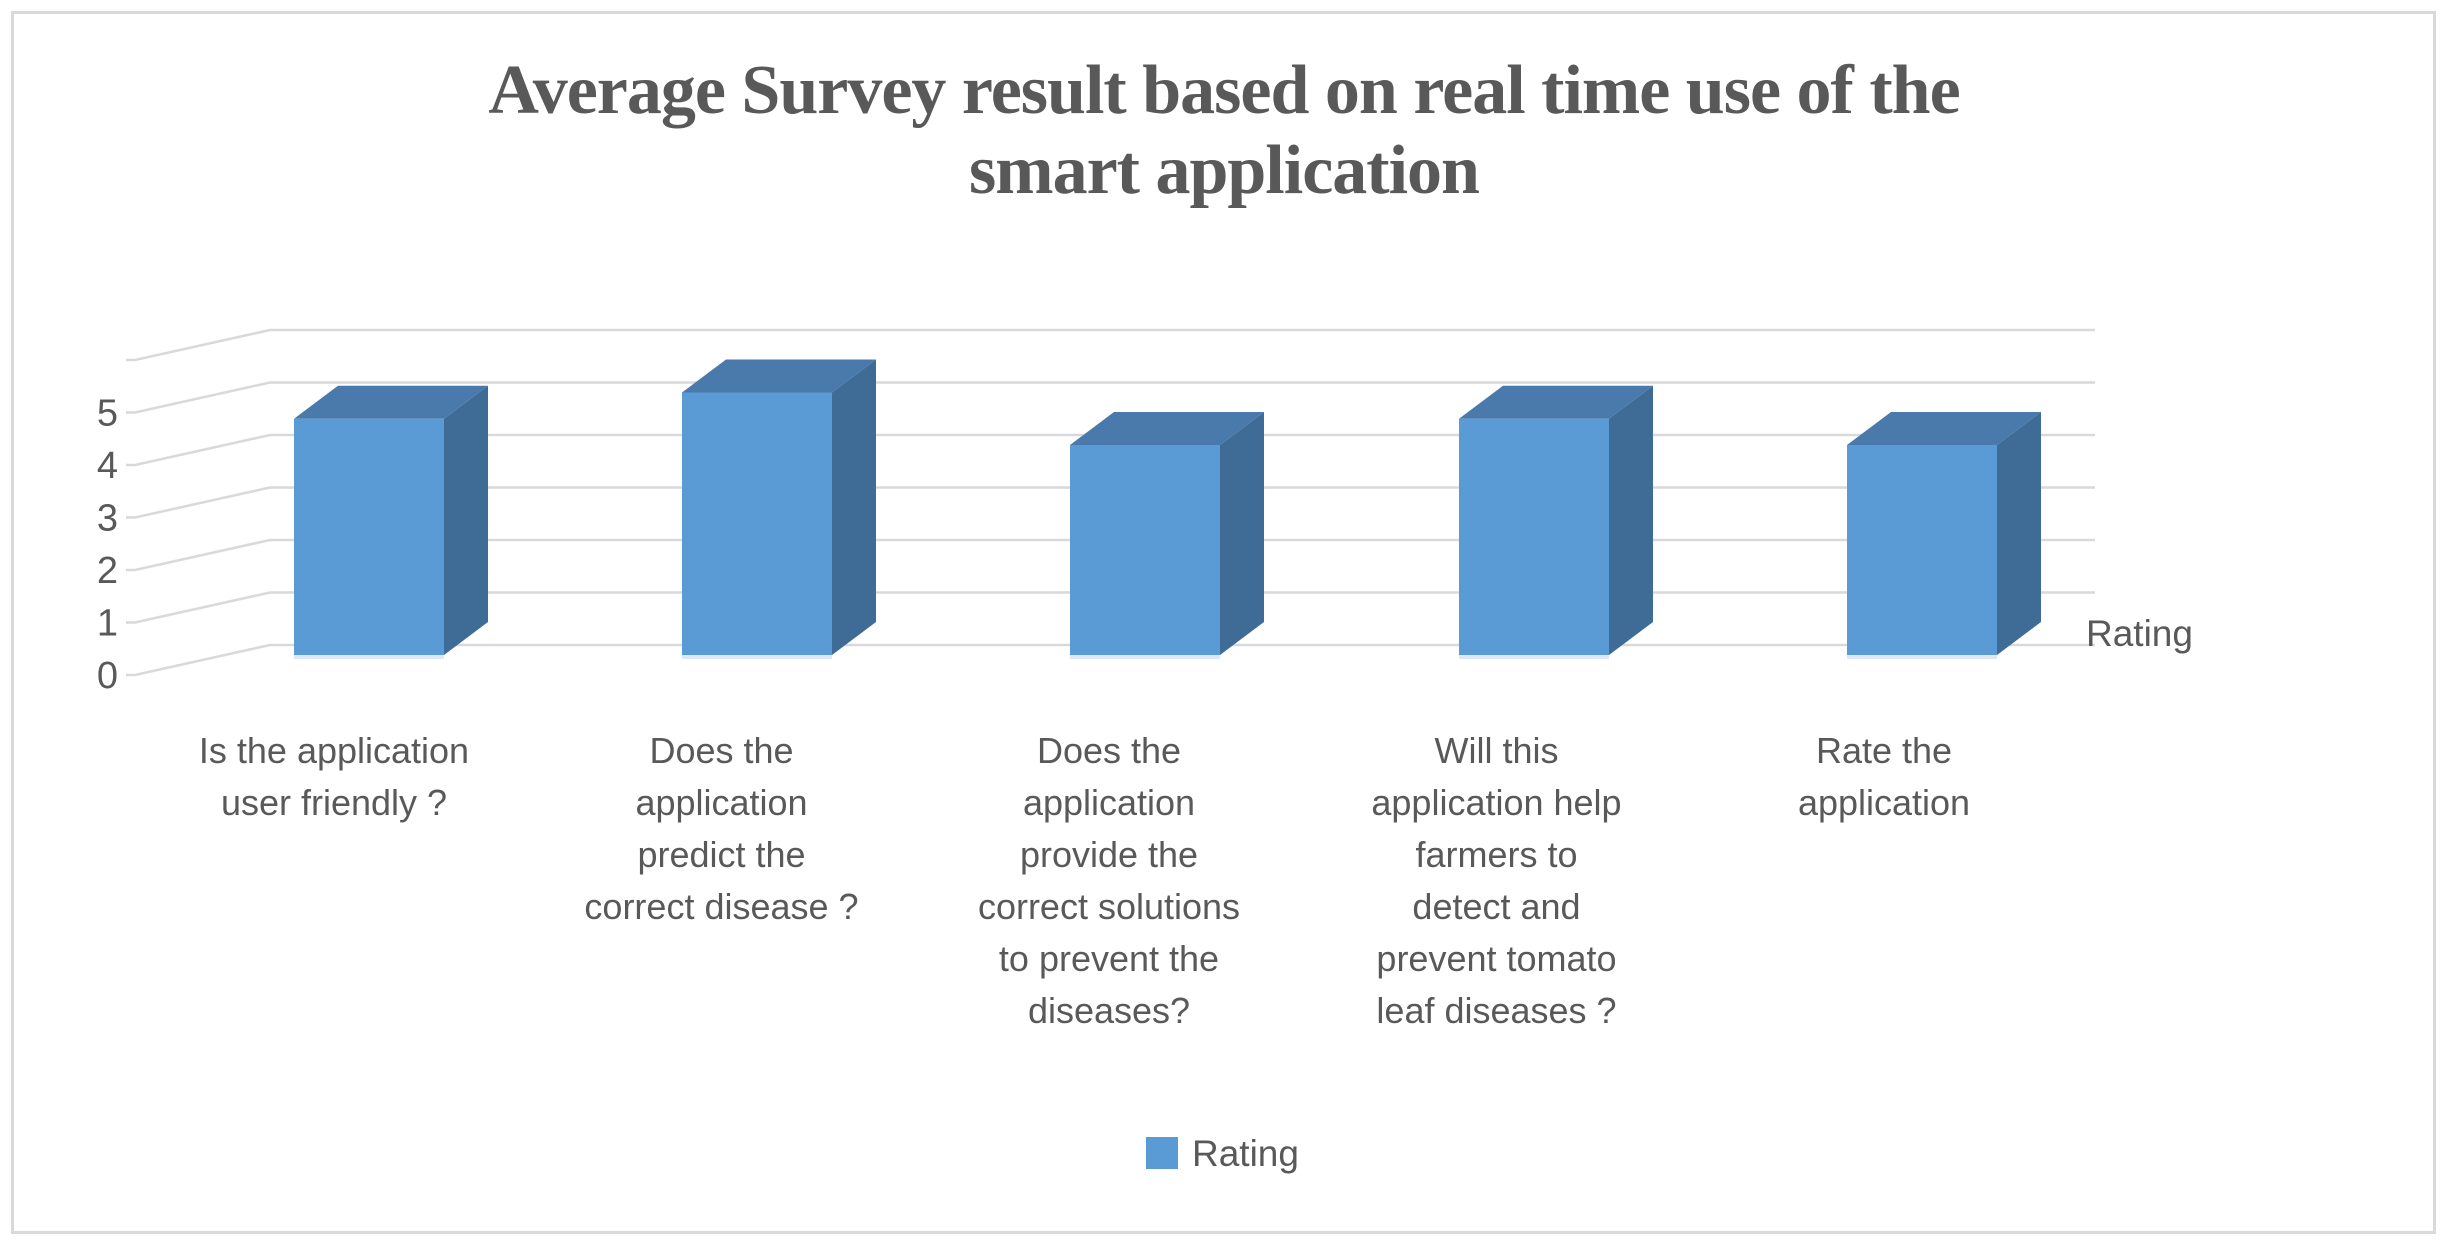  I want to click on category-label-4-line-0: Rate the, so click(1884, 750).